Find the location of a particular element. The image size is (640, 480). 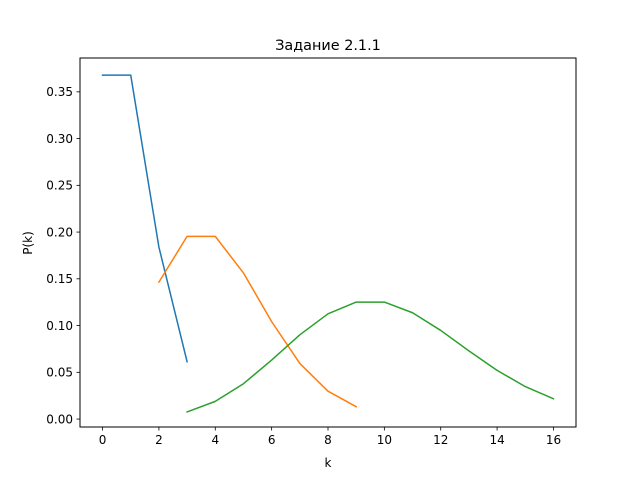

chart-title: Задание 2.1.1 is located at coordinates (328, 46).